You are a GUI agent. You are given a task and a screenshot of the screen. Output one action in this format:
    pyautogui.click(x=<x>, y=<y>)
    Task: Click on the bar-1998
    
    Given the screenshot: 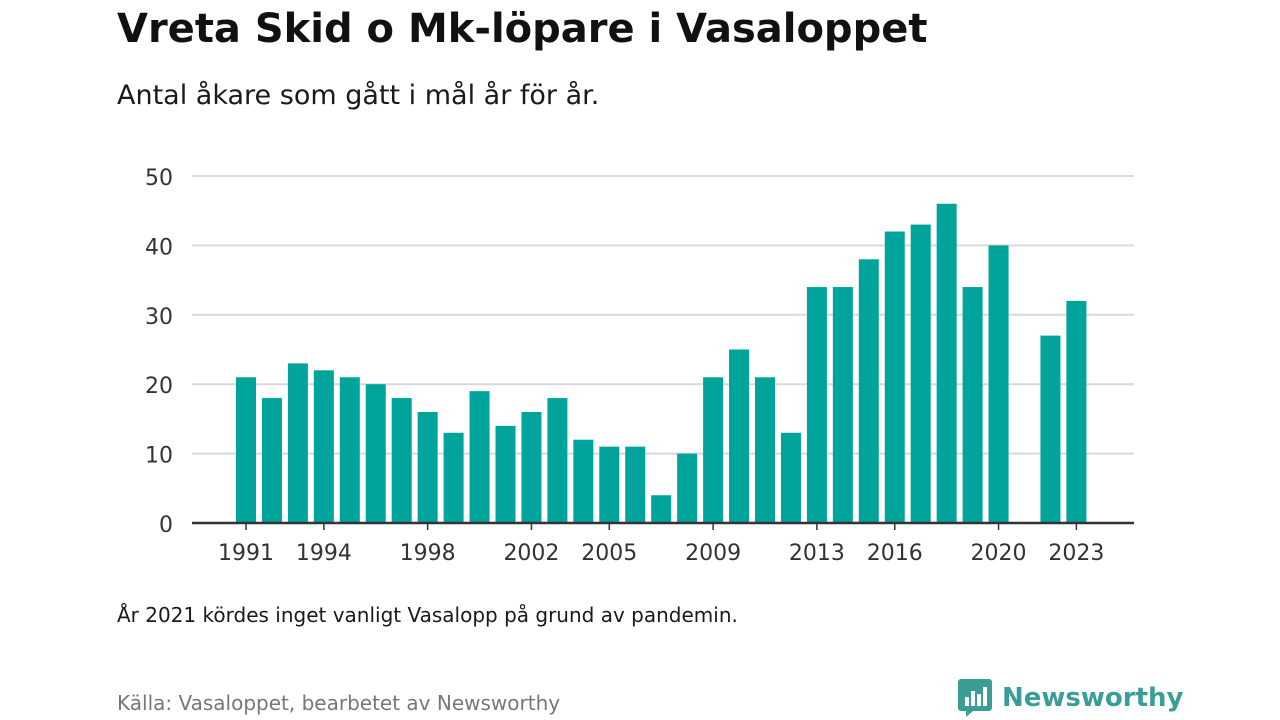 What is the action you would take?
    pyautogui.click(x=427, y=467)
    